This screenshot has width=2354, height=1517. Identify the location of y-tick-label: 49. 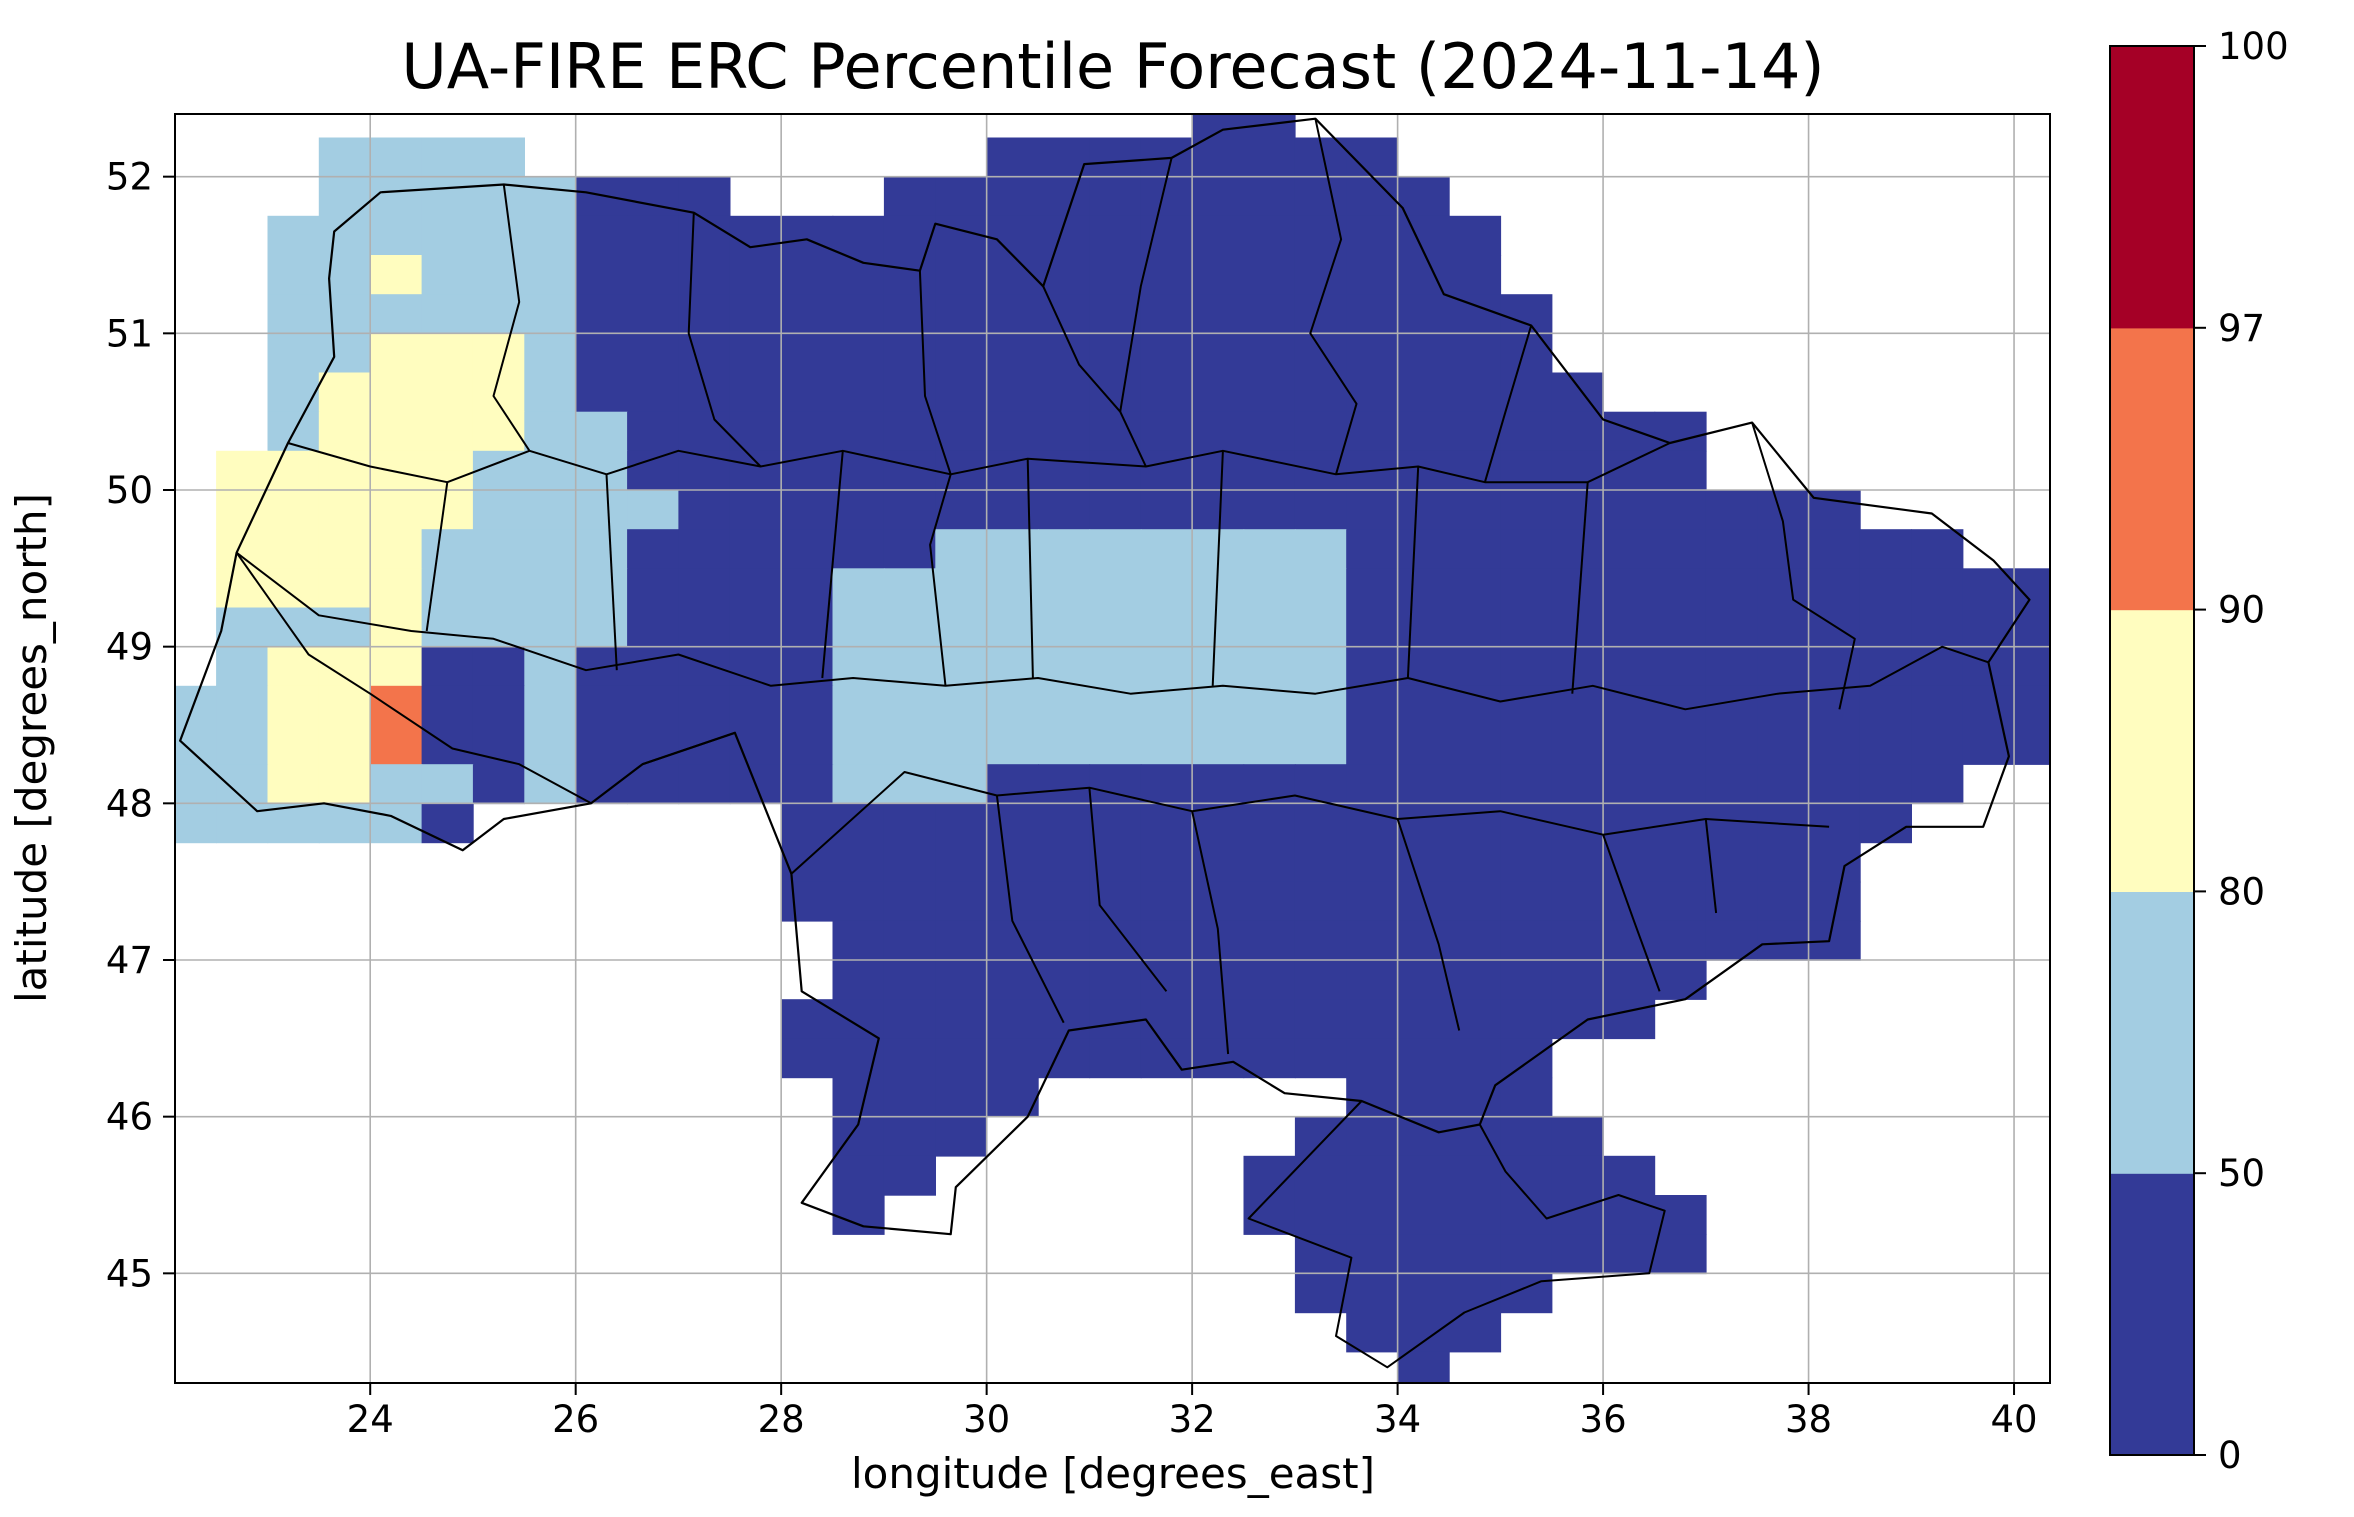
(129, 647).